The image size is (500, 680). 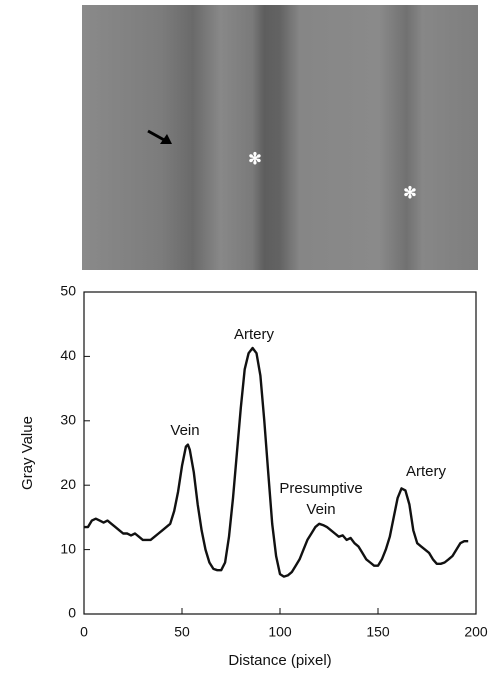 What do you see at coordinates (68, 548) in the screenshot?
I see `y-tick-label: 10` at bounding box center [68, 548].